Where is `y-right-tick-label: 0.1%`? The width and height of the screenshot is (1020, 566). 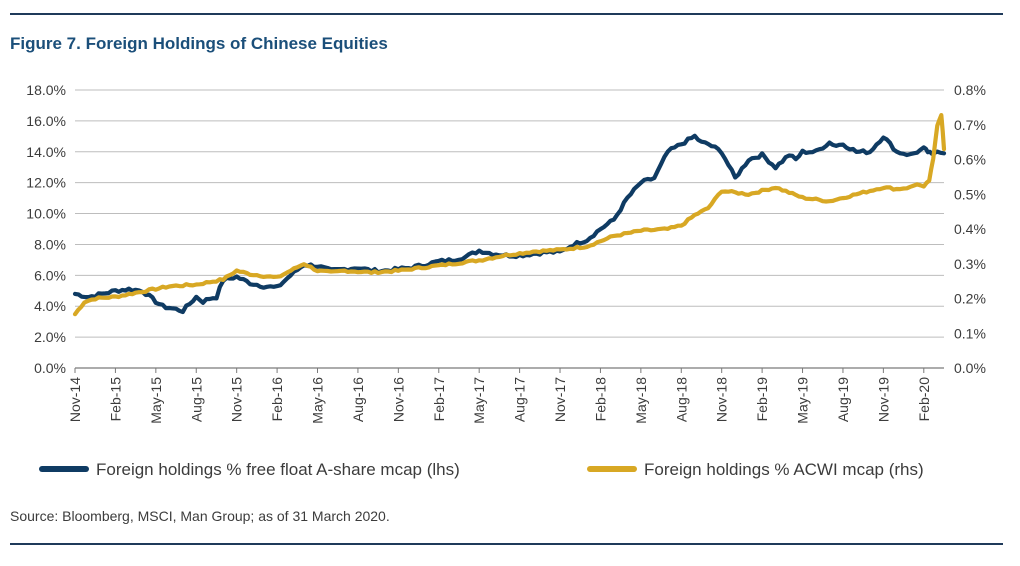
y-right-tick-label: 0.1% is located at coordinates (970, 333).